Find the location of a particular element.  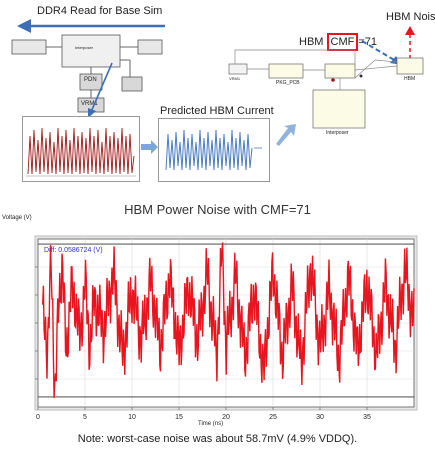

right-arrow-icon is located at coordinates (149, 147).